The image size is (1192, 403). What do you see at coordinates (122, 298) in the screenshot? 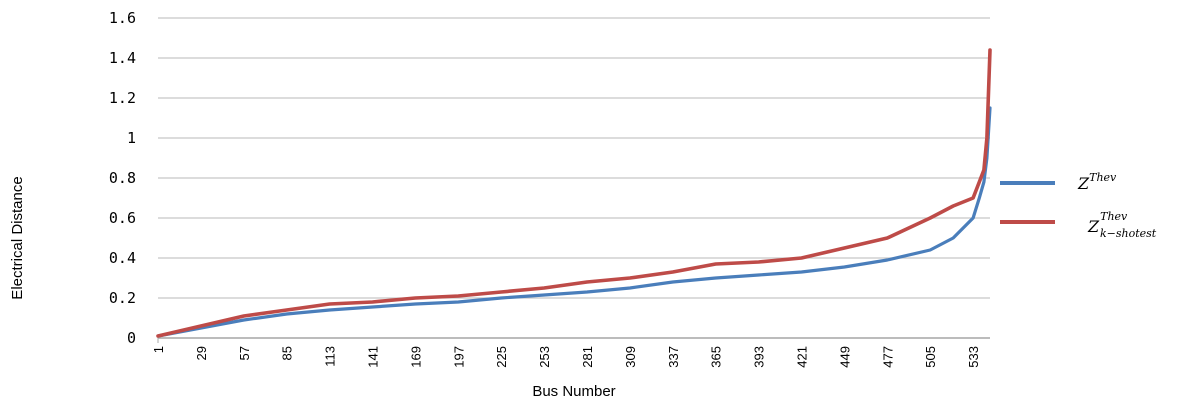
I see `y-tick-label: 0.2` at bounding box center [122, 298].